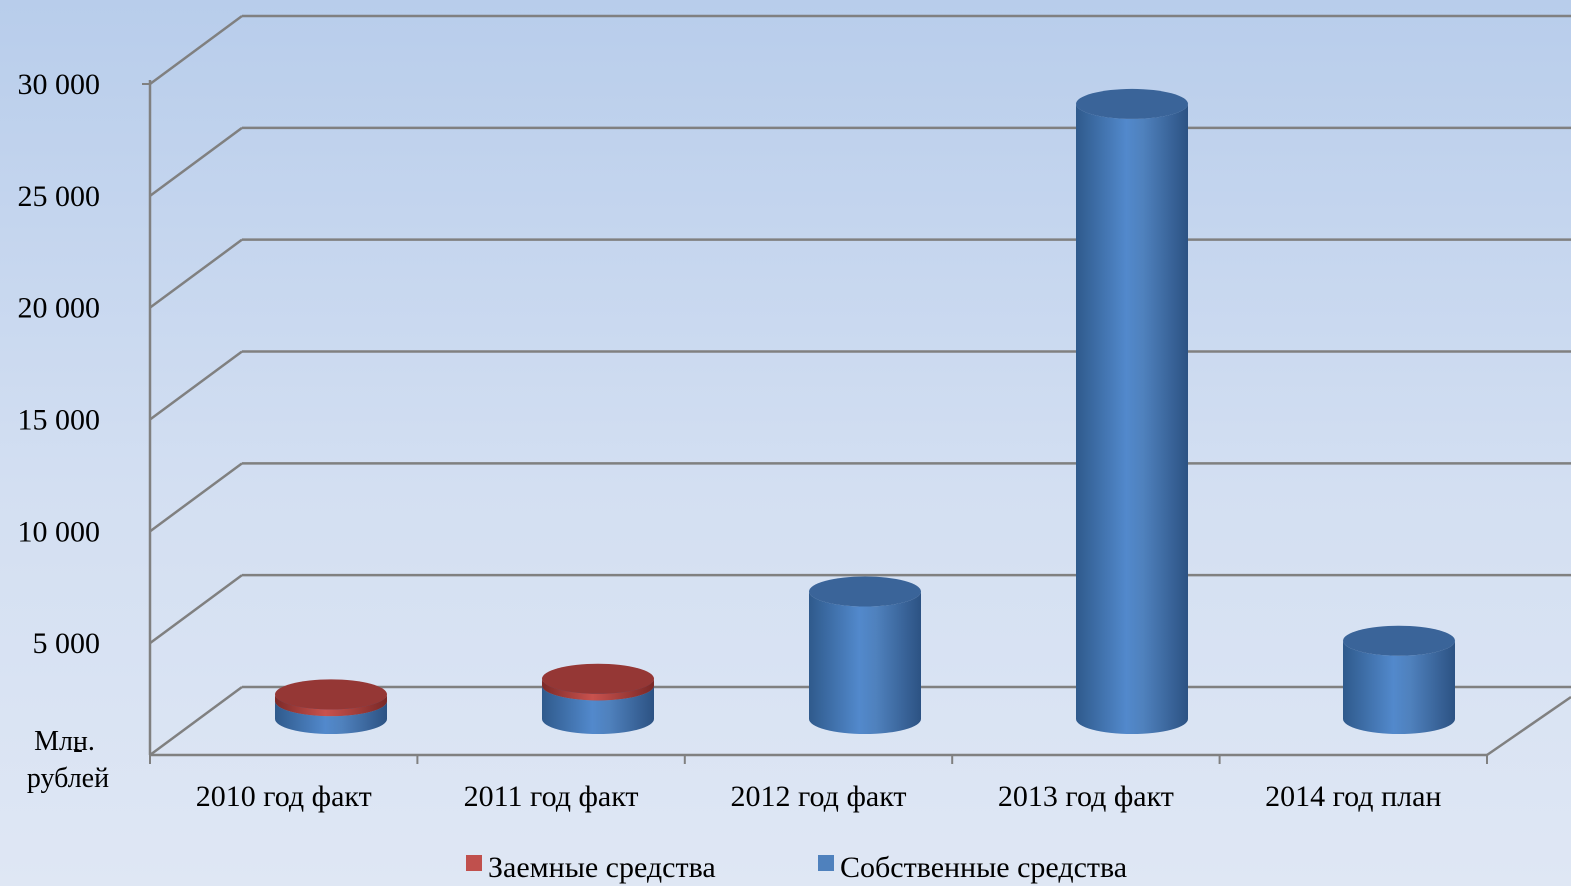 This screenshot has width=1571, height=886. I want to click on bar-own-4-body, so click(1132, 418).